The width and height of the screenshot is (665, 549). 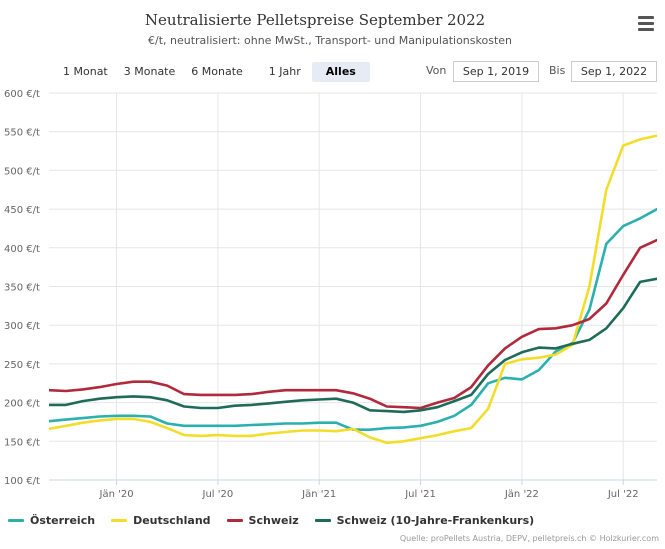 I want to click on y-tick-label: 300 €/t, so click(x=22, y=326).